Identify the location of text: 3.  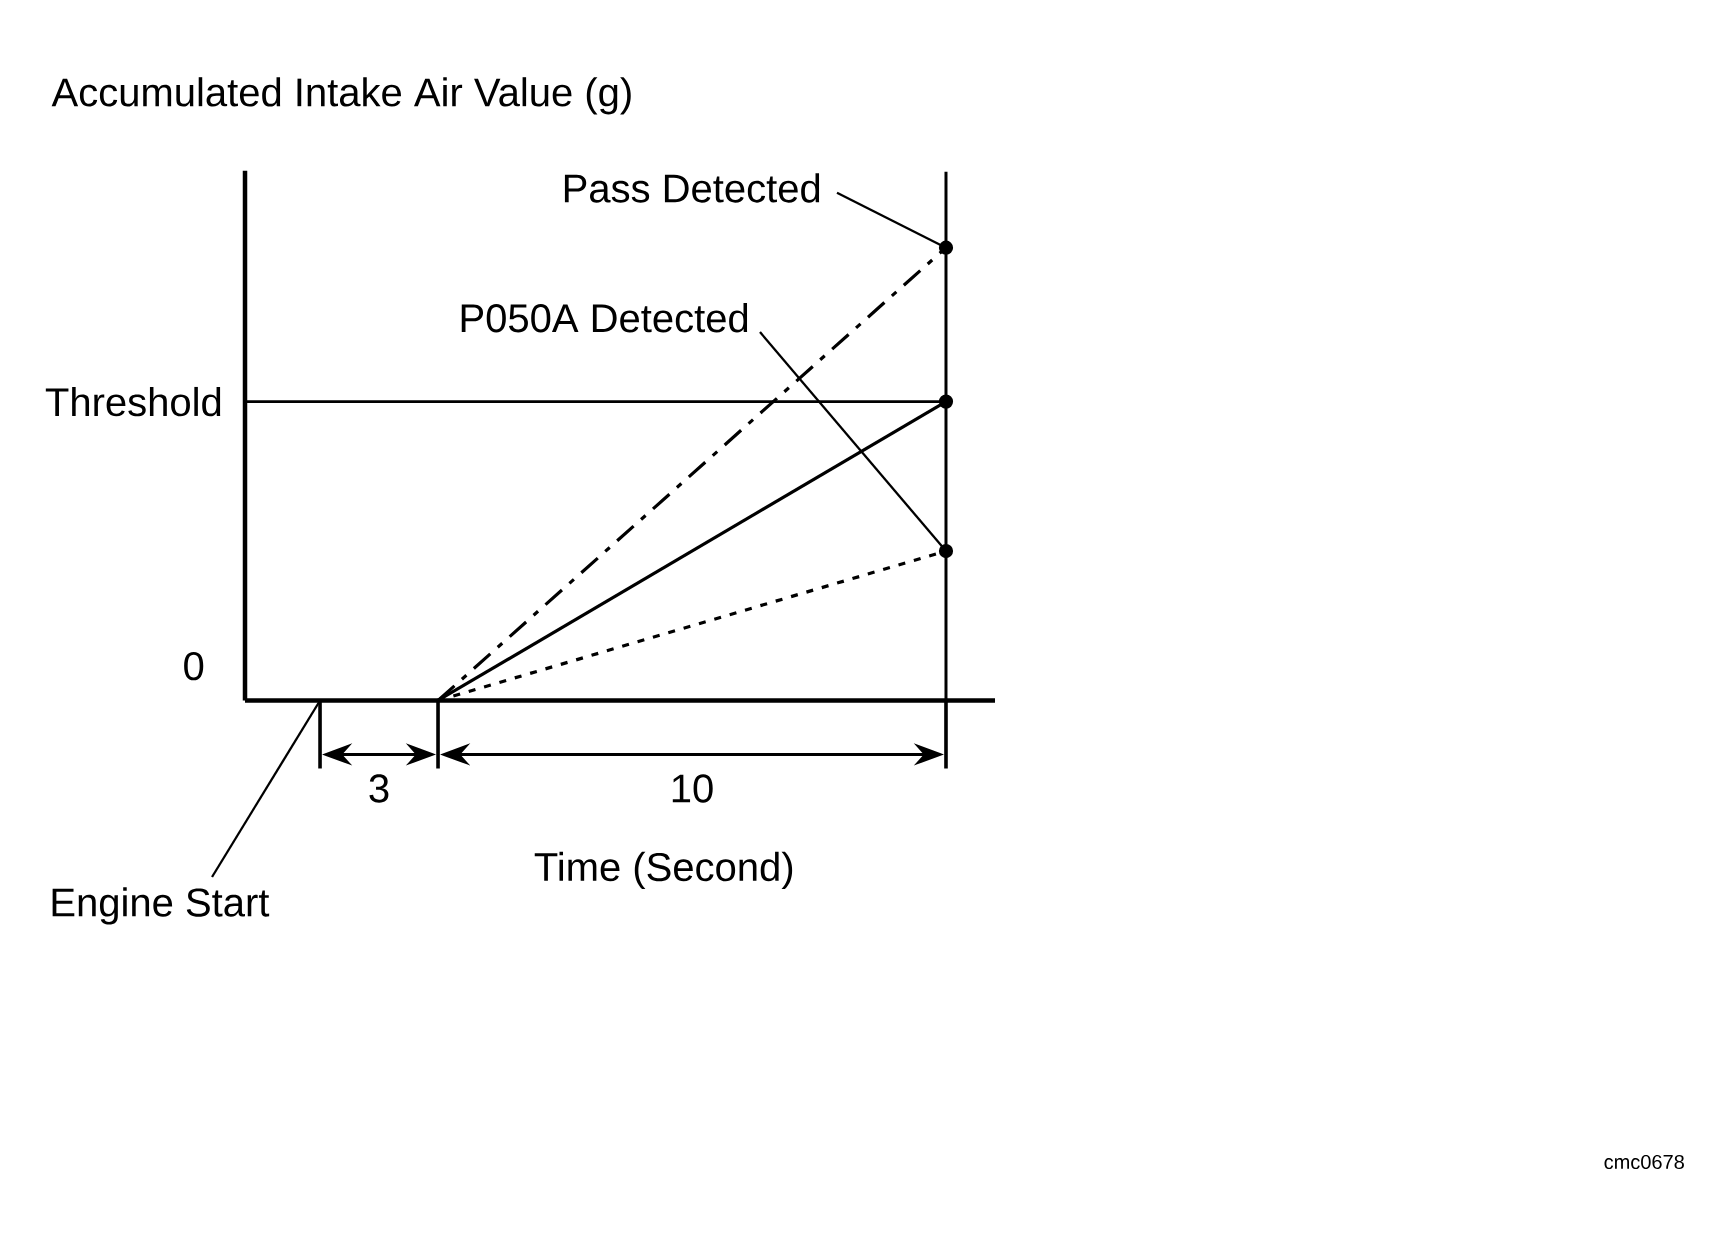
(379, 788).